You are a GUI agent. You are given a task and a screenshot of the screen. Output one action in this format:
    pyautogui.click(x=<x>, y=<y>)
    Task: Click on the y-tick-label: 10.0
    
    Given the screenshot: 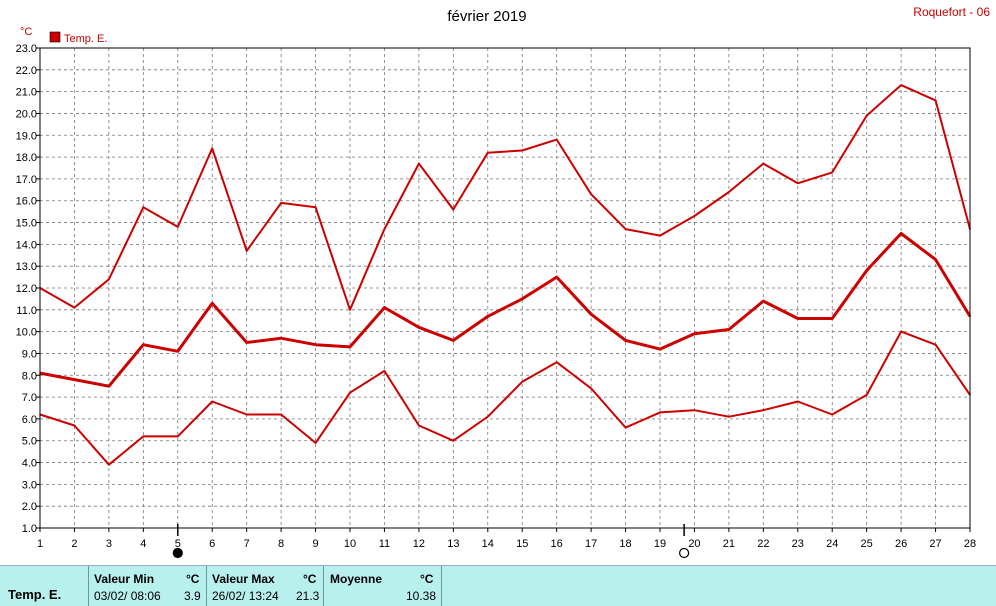 What is the action you would take?
    pyautogui.click(x=26, y=333)
    